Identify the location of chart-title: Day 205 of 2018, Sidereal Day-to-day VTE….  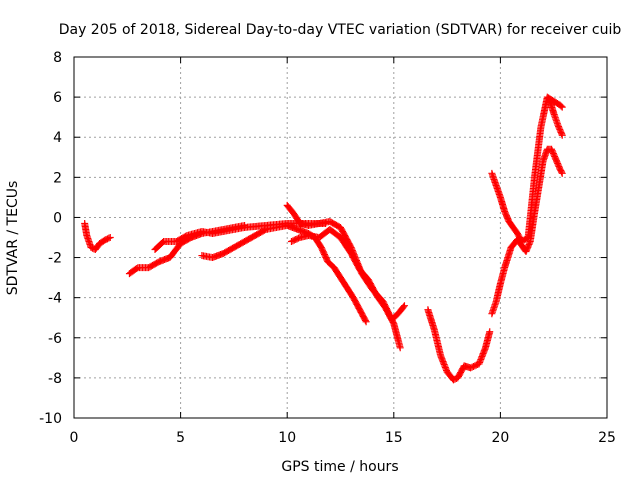
(340, 30).